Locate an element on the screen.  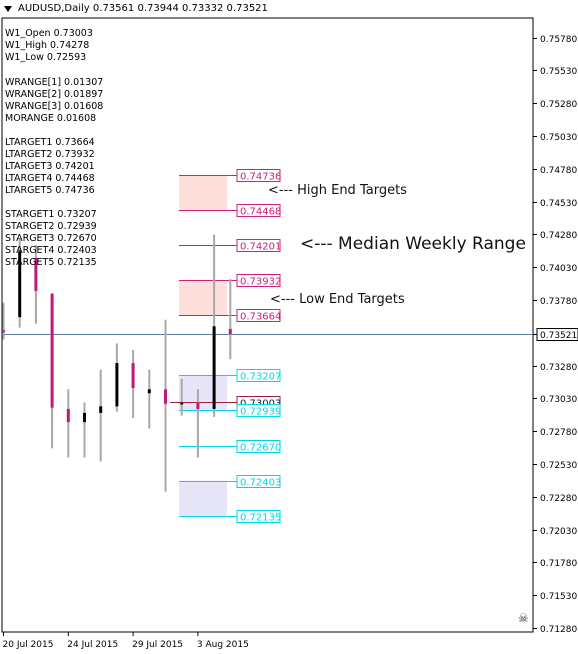
info-line: WRANGE[3] 0.01608 is located at coordinates (54, 106).